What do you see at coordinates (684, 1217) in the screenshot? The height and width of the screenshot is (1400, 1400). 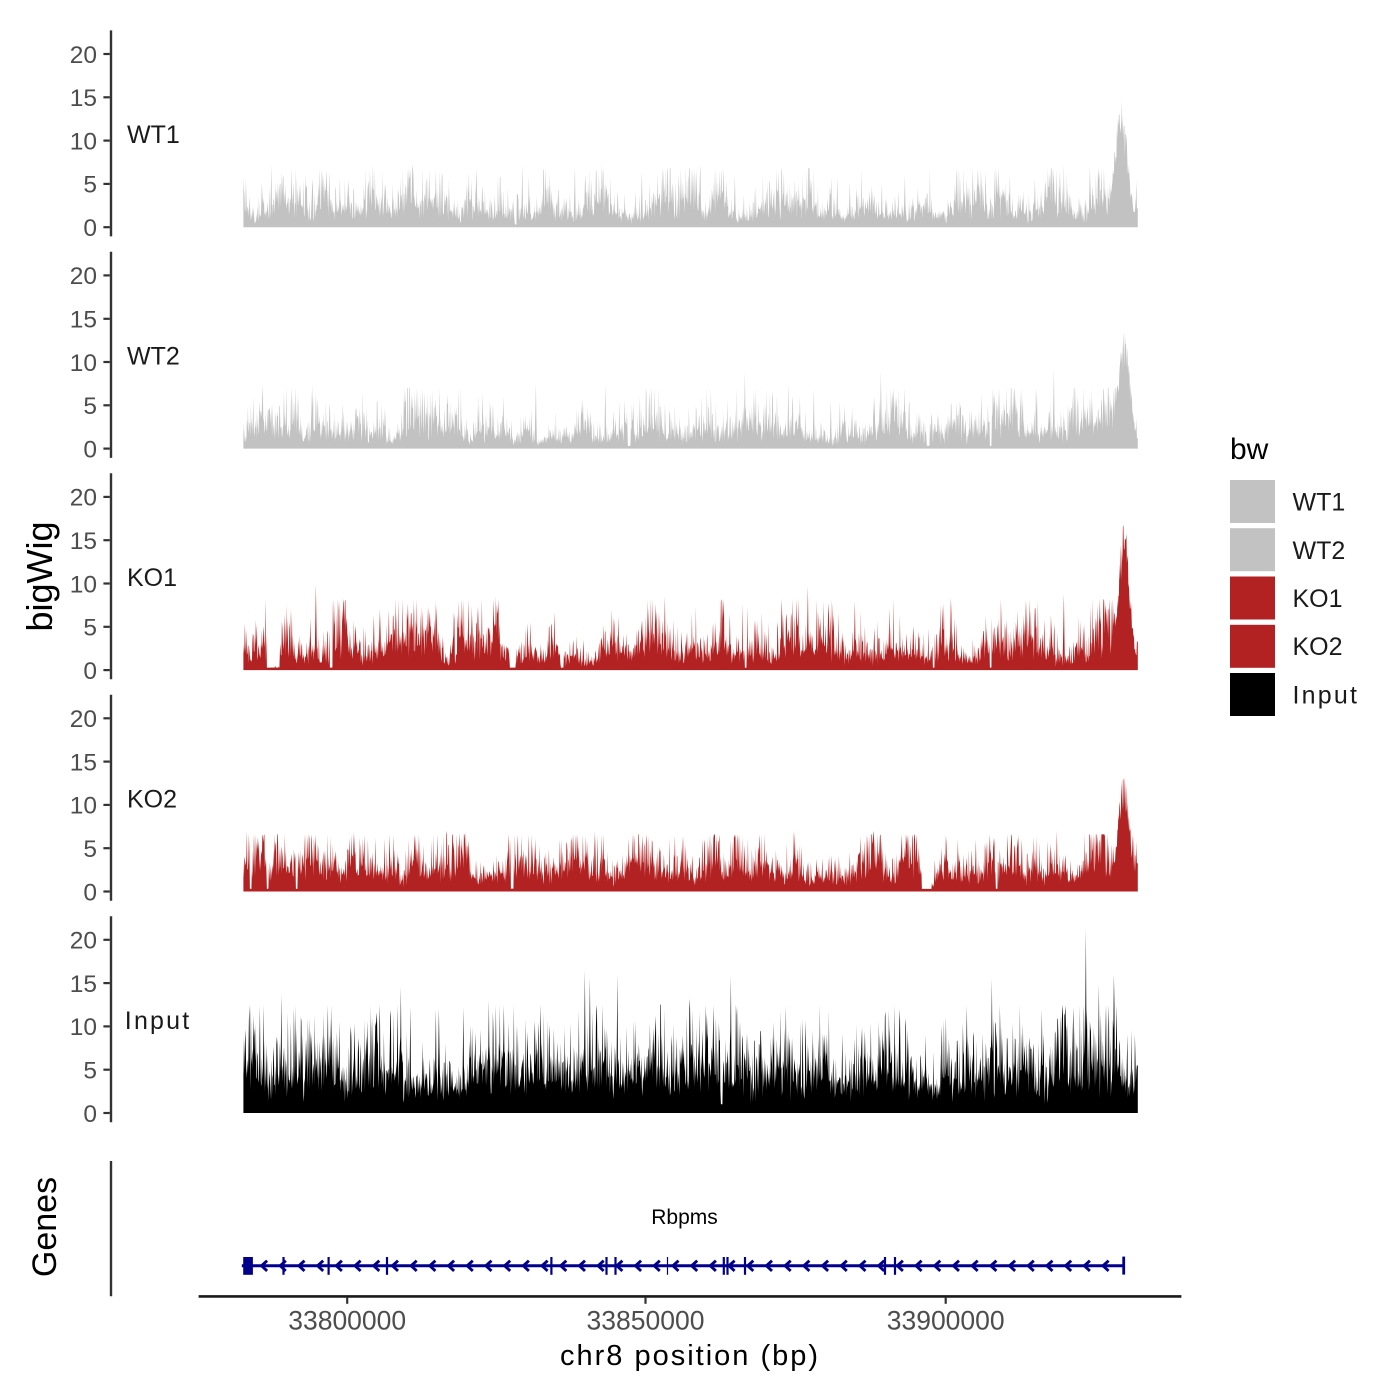 I see `svg-text: Rbpms` at bounding box center [684, 1217].